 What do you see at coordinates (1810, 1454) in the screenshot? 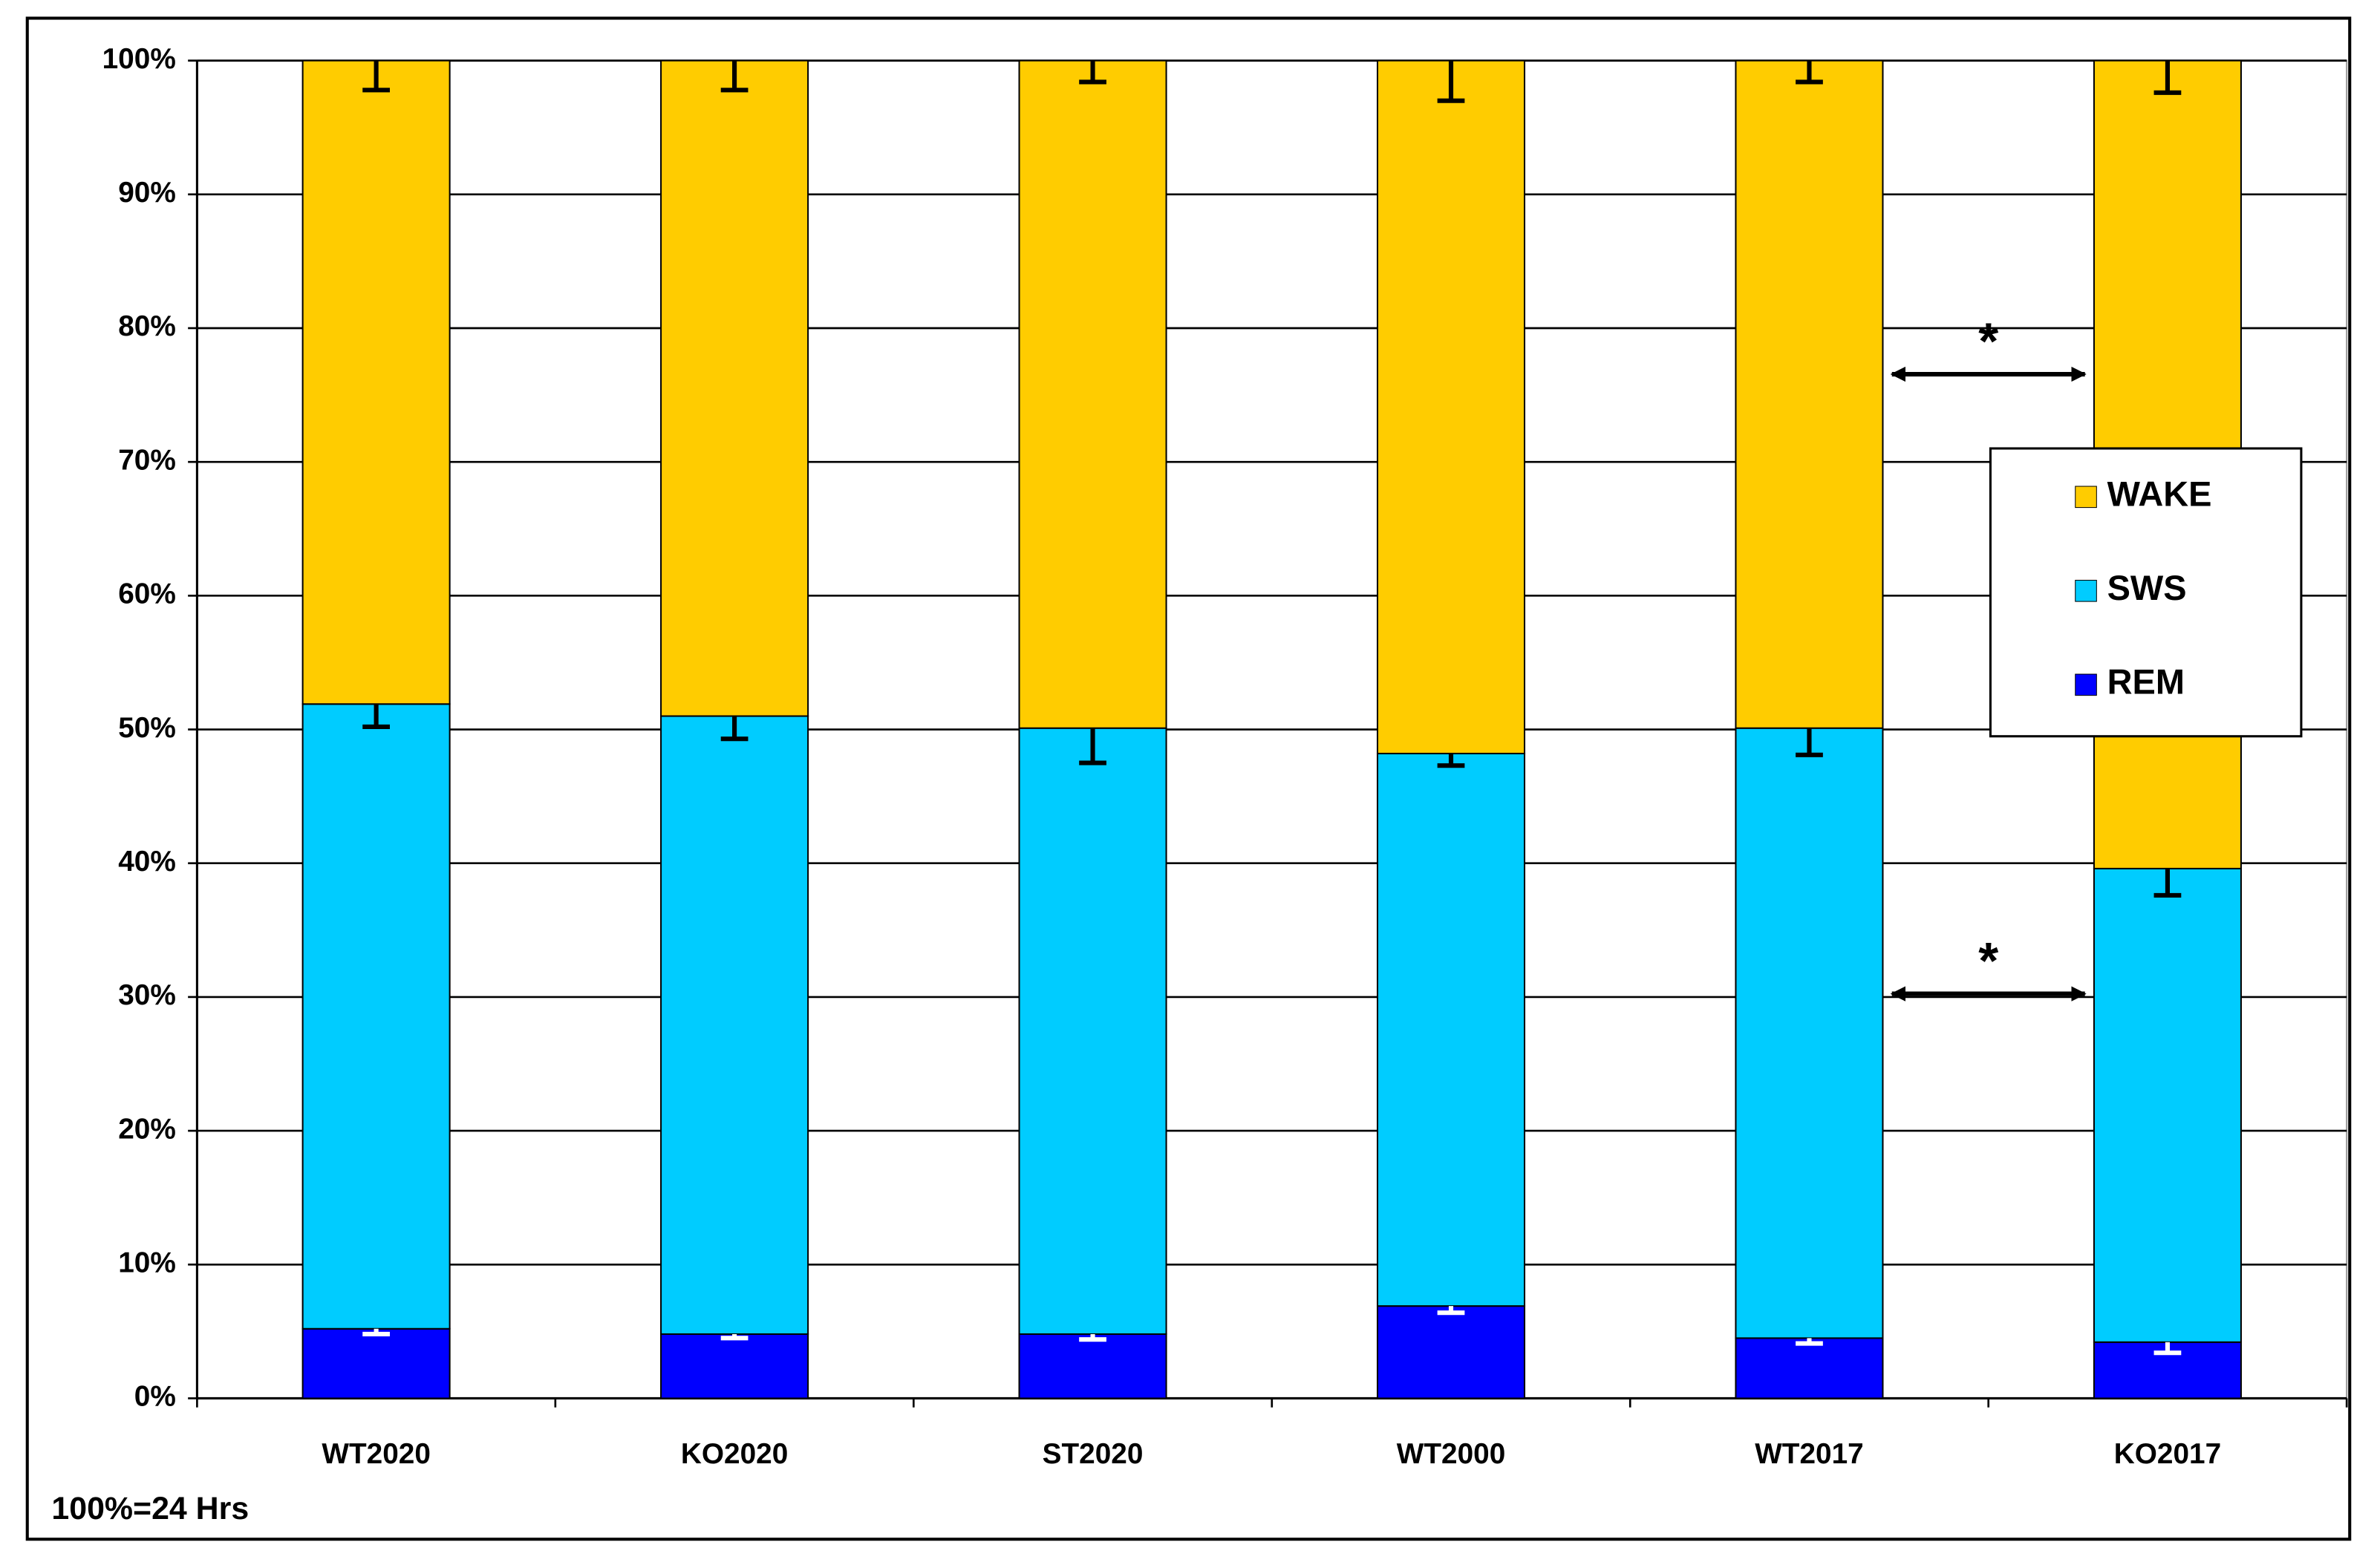
I see `x-tick-label: WT2017` at bounding box center [1810, 1454].